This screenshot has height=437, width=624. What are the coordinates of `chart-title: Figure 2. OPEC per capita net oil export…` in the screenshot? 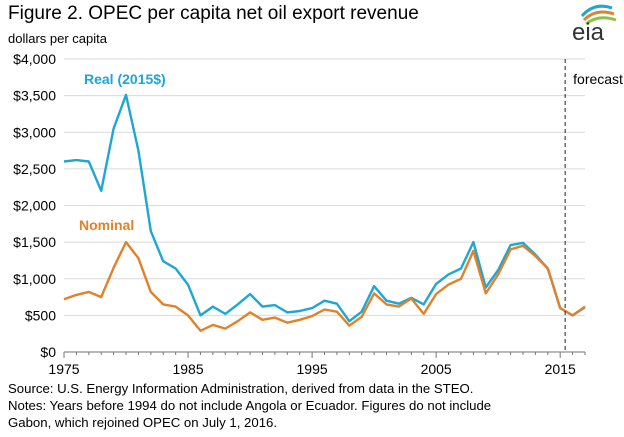 It's located at (213, 13).